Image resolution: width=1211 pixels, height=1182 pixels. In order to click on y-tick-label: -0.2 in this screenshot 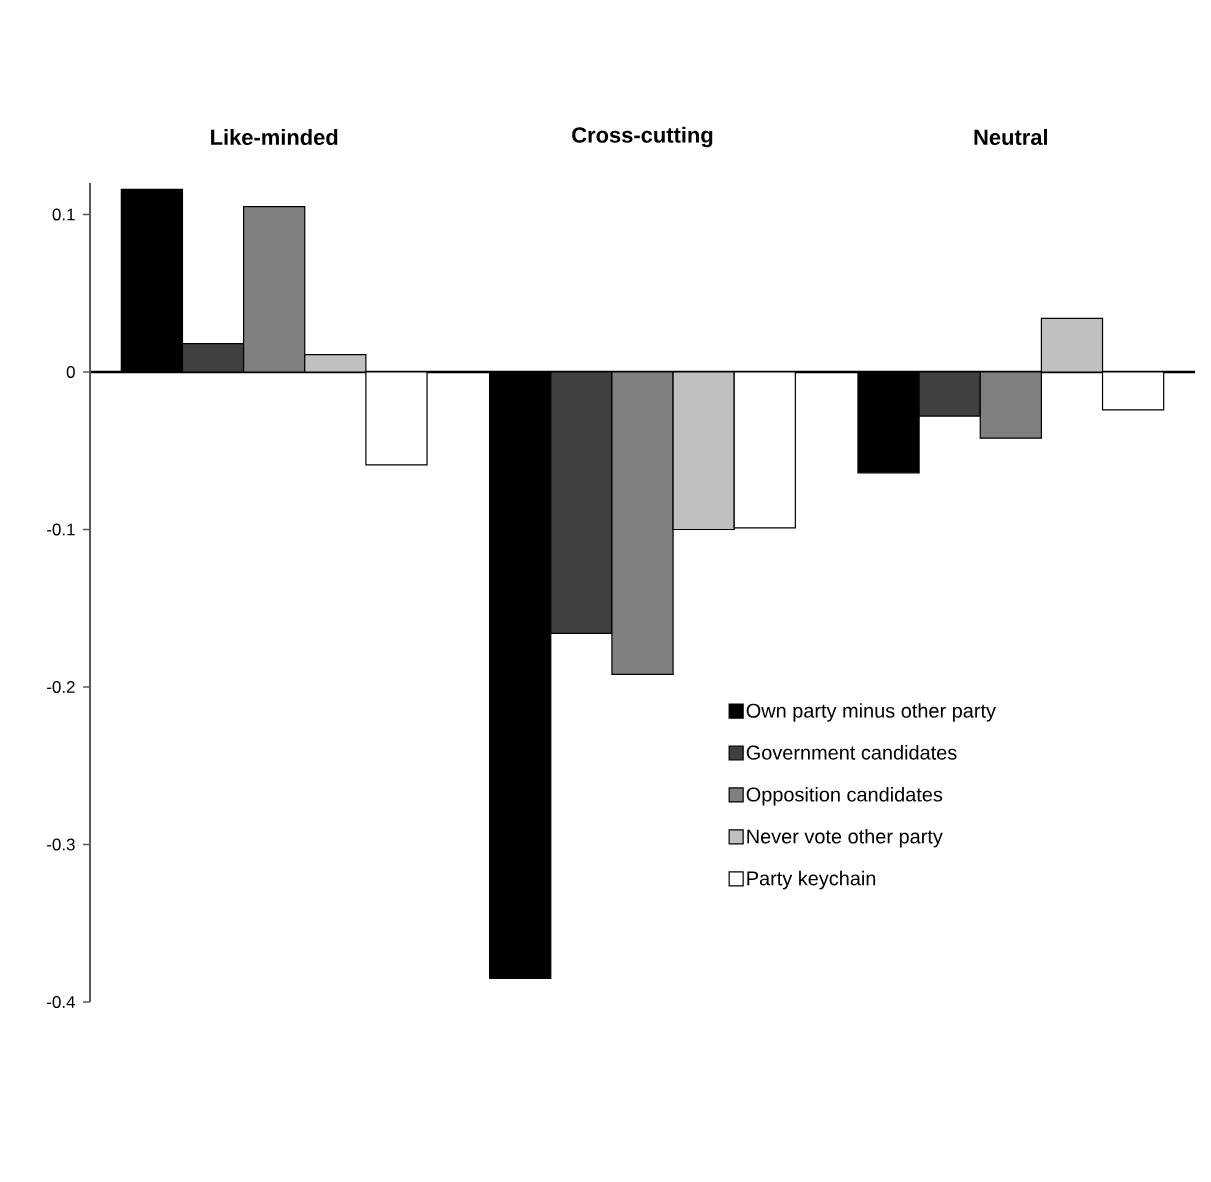, I will do `click(61, 686)`.